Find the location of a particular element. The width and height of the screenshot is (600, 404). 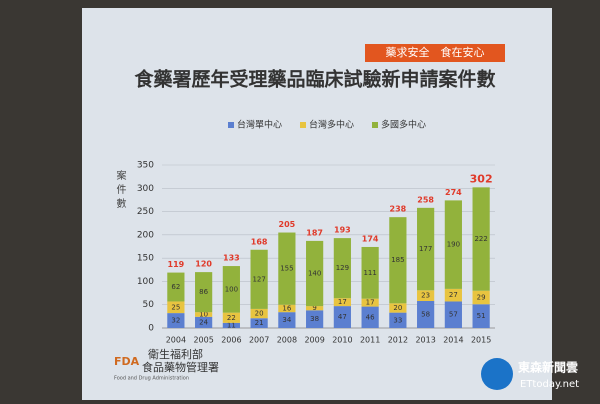

total-label: 238 is located at coordinates (398, 209).